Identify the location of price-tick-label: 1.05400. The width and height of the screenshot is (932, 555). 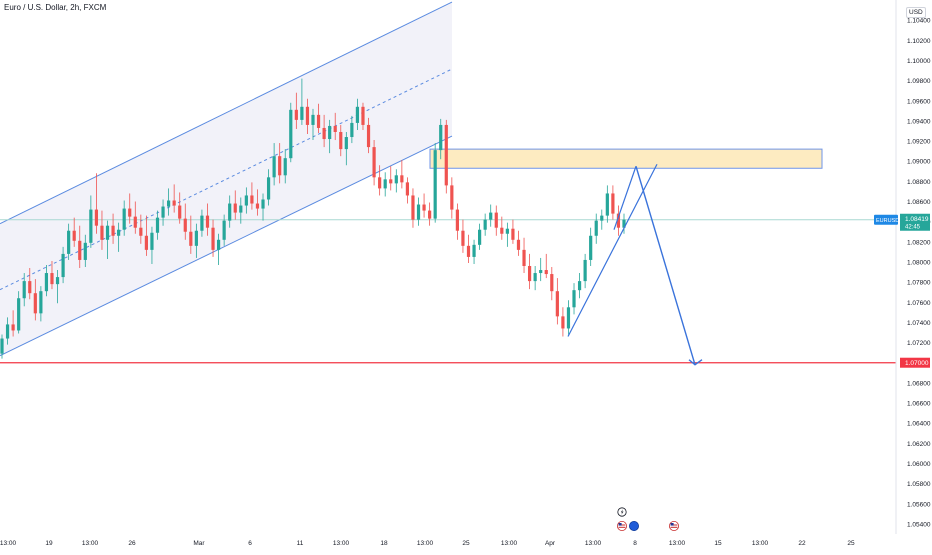
(919, 524).